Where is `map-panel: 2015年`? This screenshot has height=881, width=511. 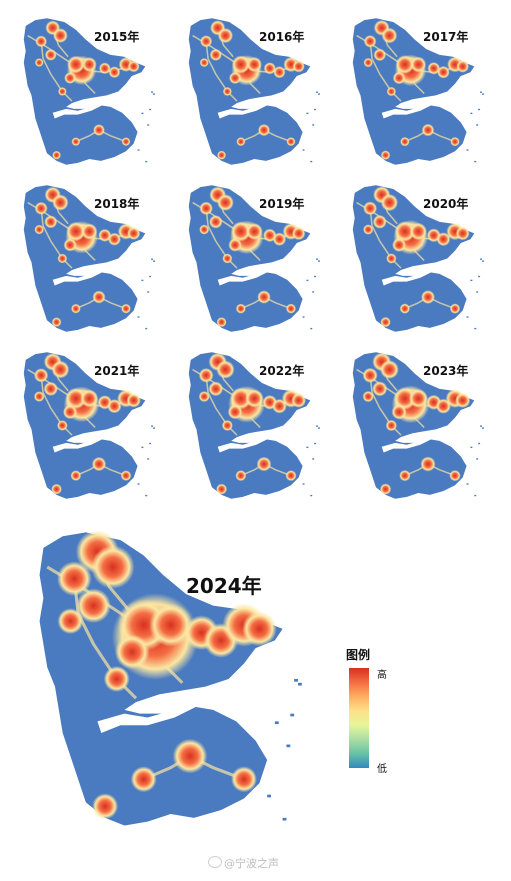 map-panel: 2015年 is located at coordinates (86, 91).